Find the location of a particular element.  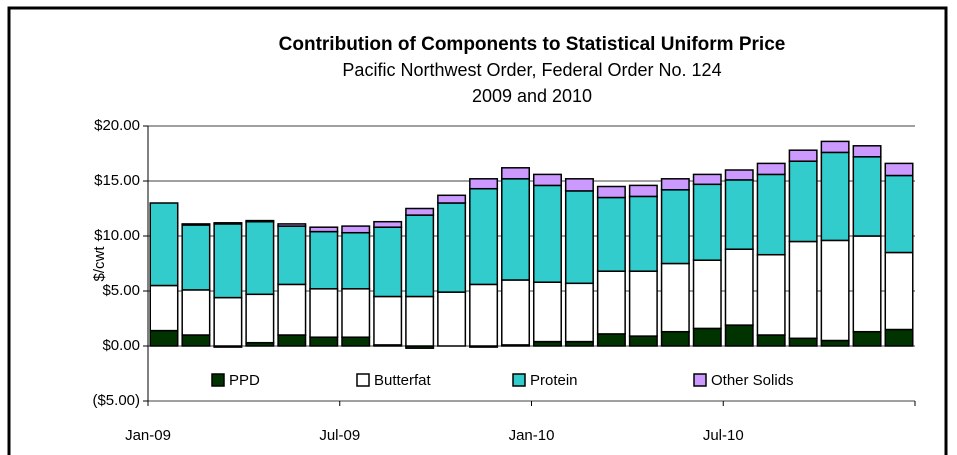

x-tick-label: Jan-10 is located at coordinates (532, 435).